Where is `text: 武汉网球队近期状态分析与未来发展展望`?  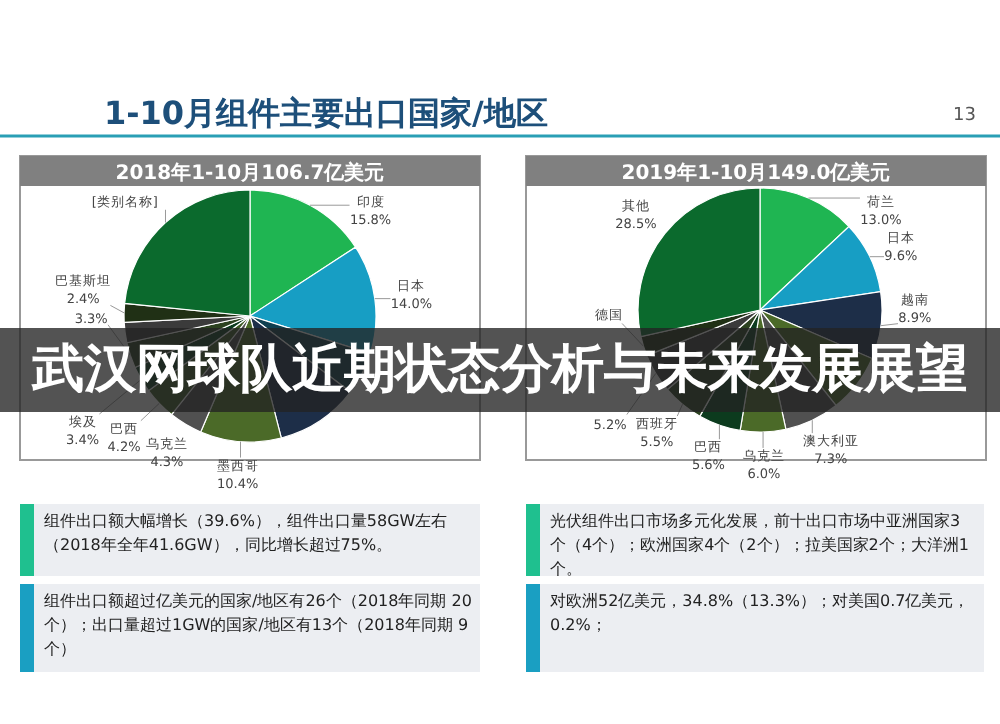
text: 武汉网球队近期状态分析与未来发展展望 is located at coordinates (500, 370).